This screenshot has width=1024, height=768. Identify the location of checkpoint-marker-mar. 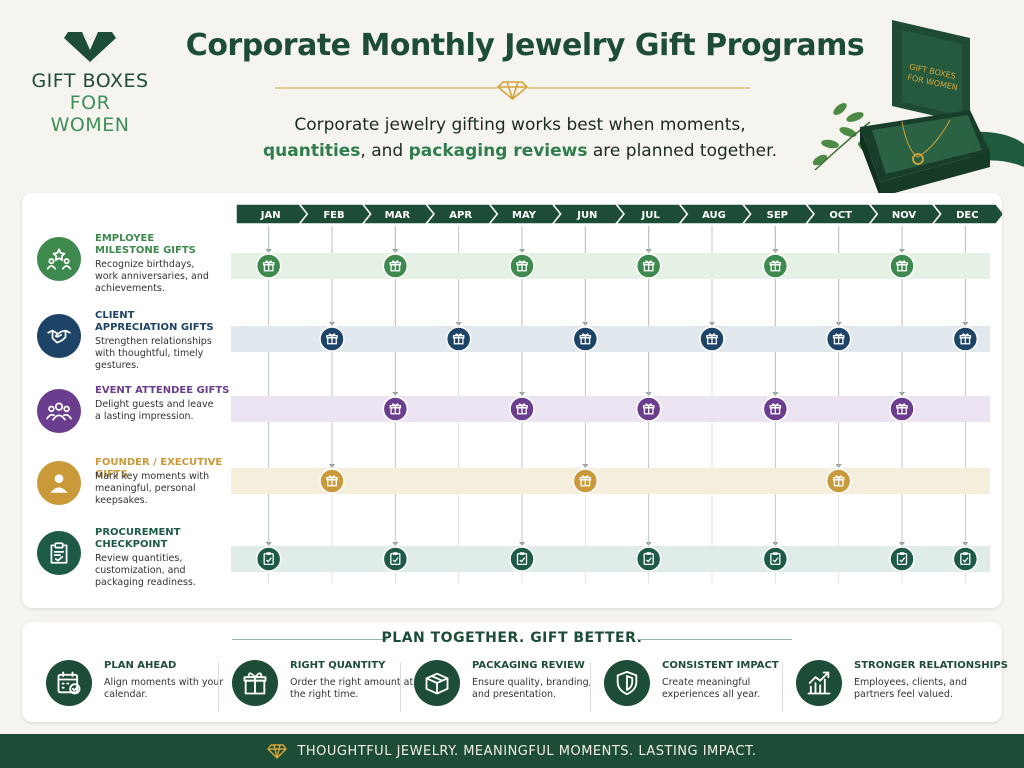
(395, 559).